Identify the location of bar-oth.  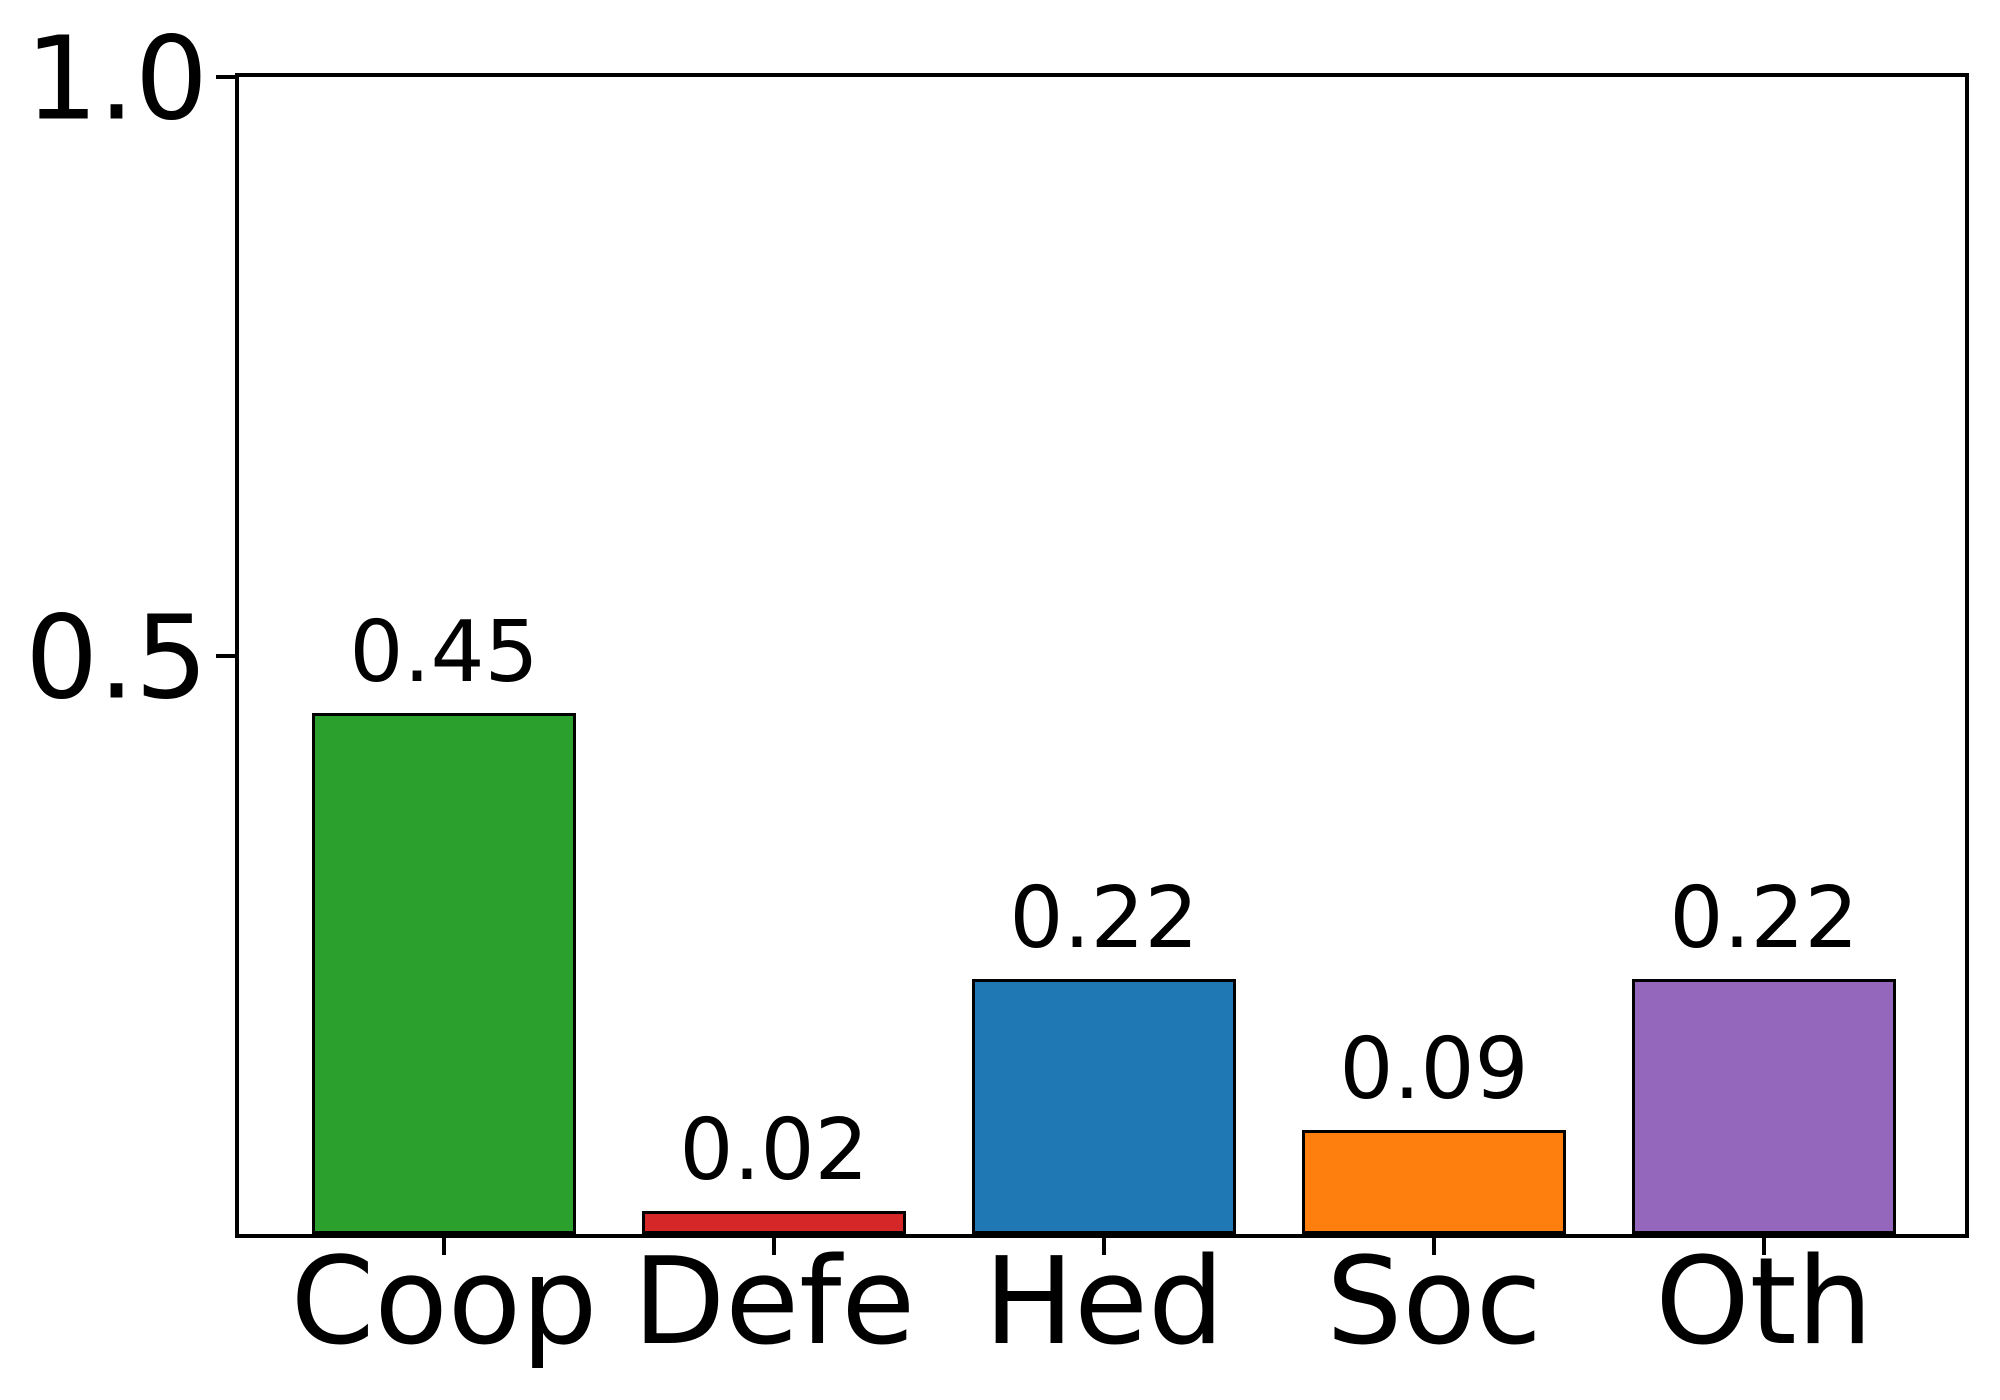
(1764, 1106).